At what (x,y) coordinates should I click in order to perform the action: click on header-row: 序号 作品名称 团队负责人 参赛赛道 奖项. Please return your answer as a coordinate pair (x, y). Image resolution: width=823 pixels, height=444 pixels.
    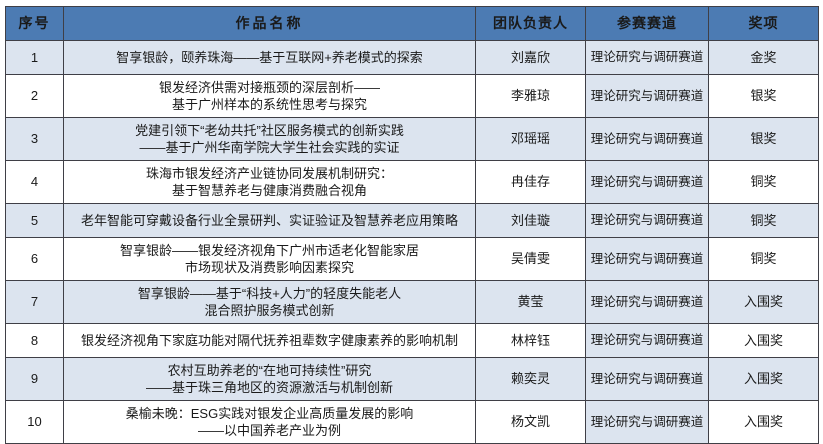
    Looking at the image, I should click on (412, 23).